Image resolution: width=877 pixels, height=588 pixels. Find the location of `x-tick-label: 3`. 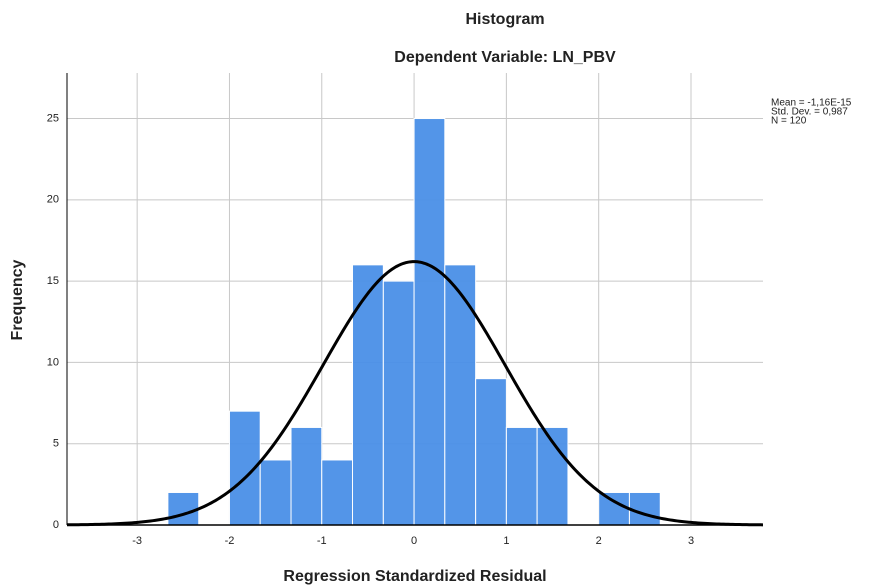

x-tick-label: 3 is located at coordinates (691, 541).